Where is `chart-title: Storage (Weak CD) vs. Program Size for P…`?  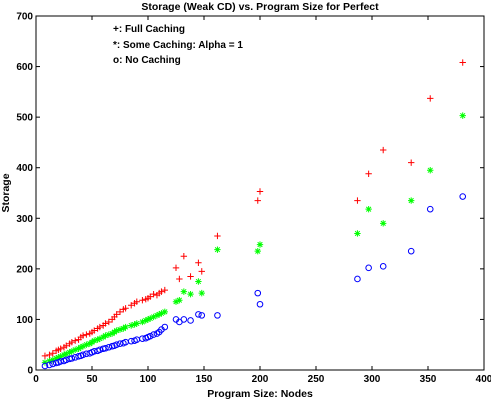 chart-title: Storage (Weak CD) vs. Program Size for P… is located at coordinates (260, 7).